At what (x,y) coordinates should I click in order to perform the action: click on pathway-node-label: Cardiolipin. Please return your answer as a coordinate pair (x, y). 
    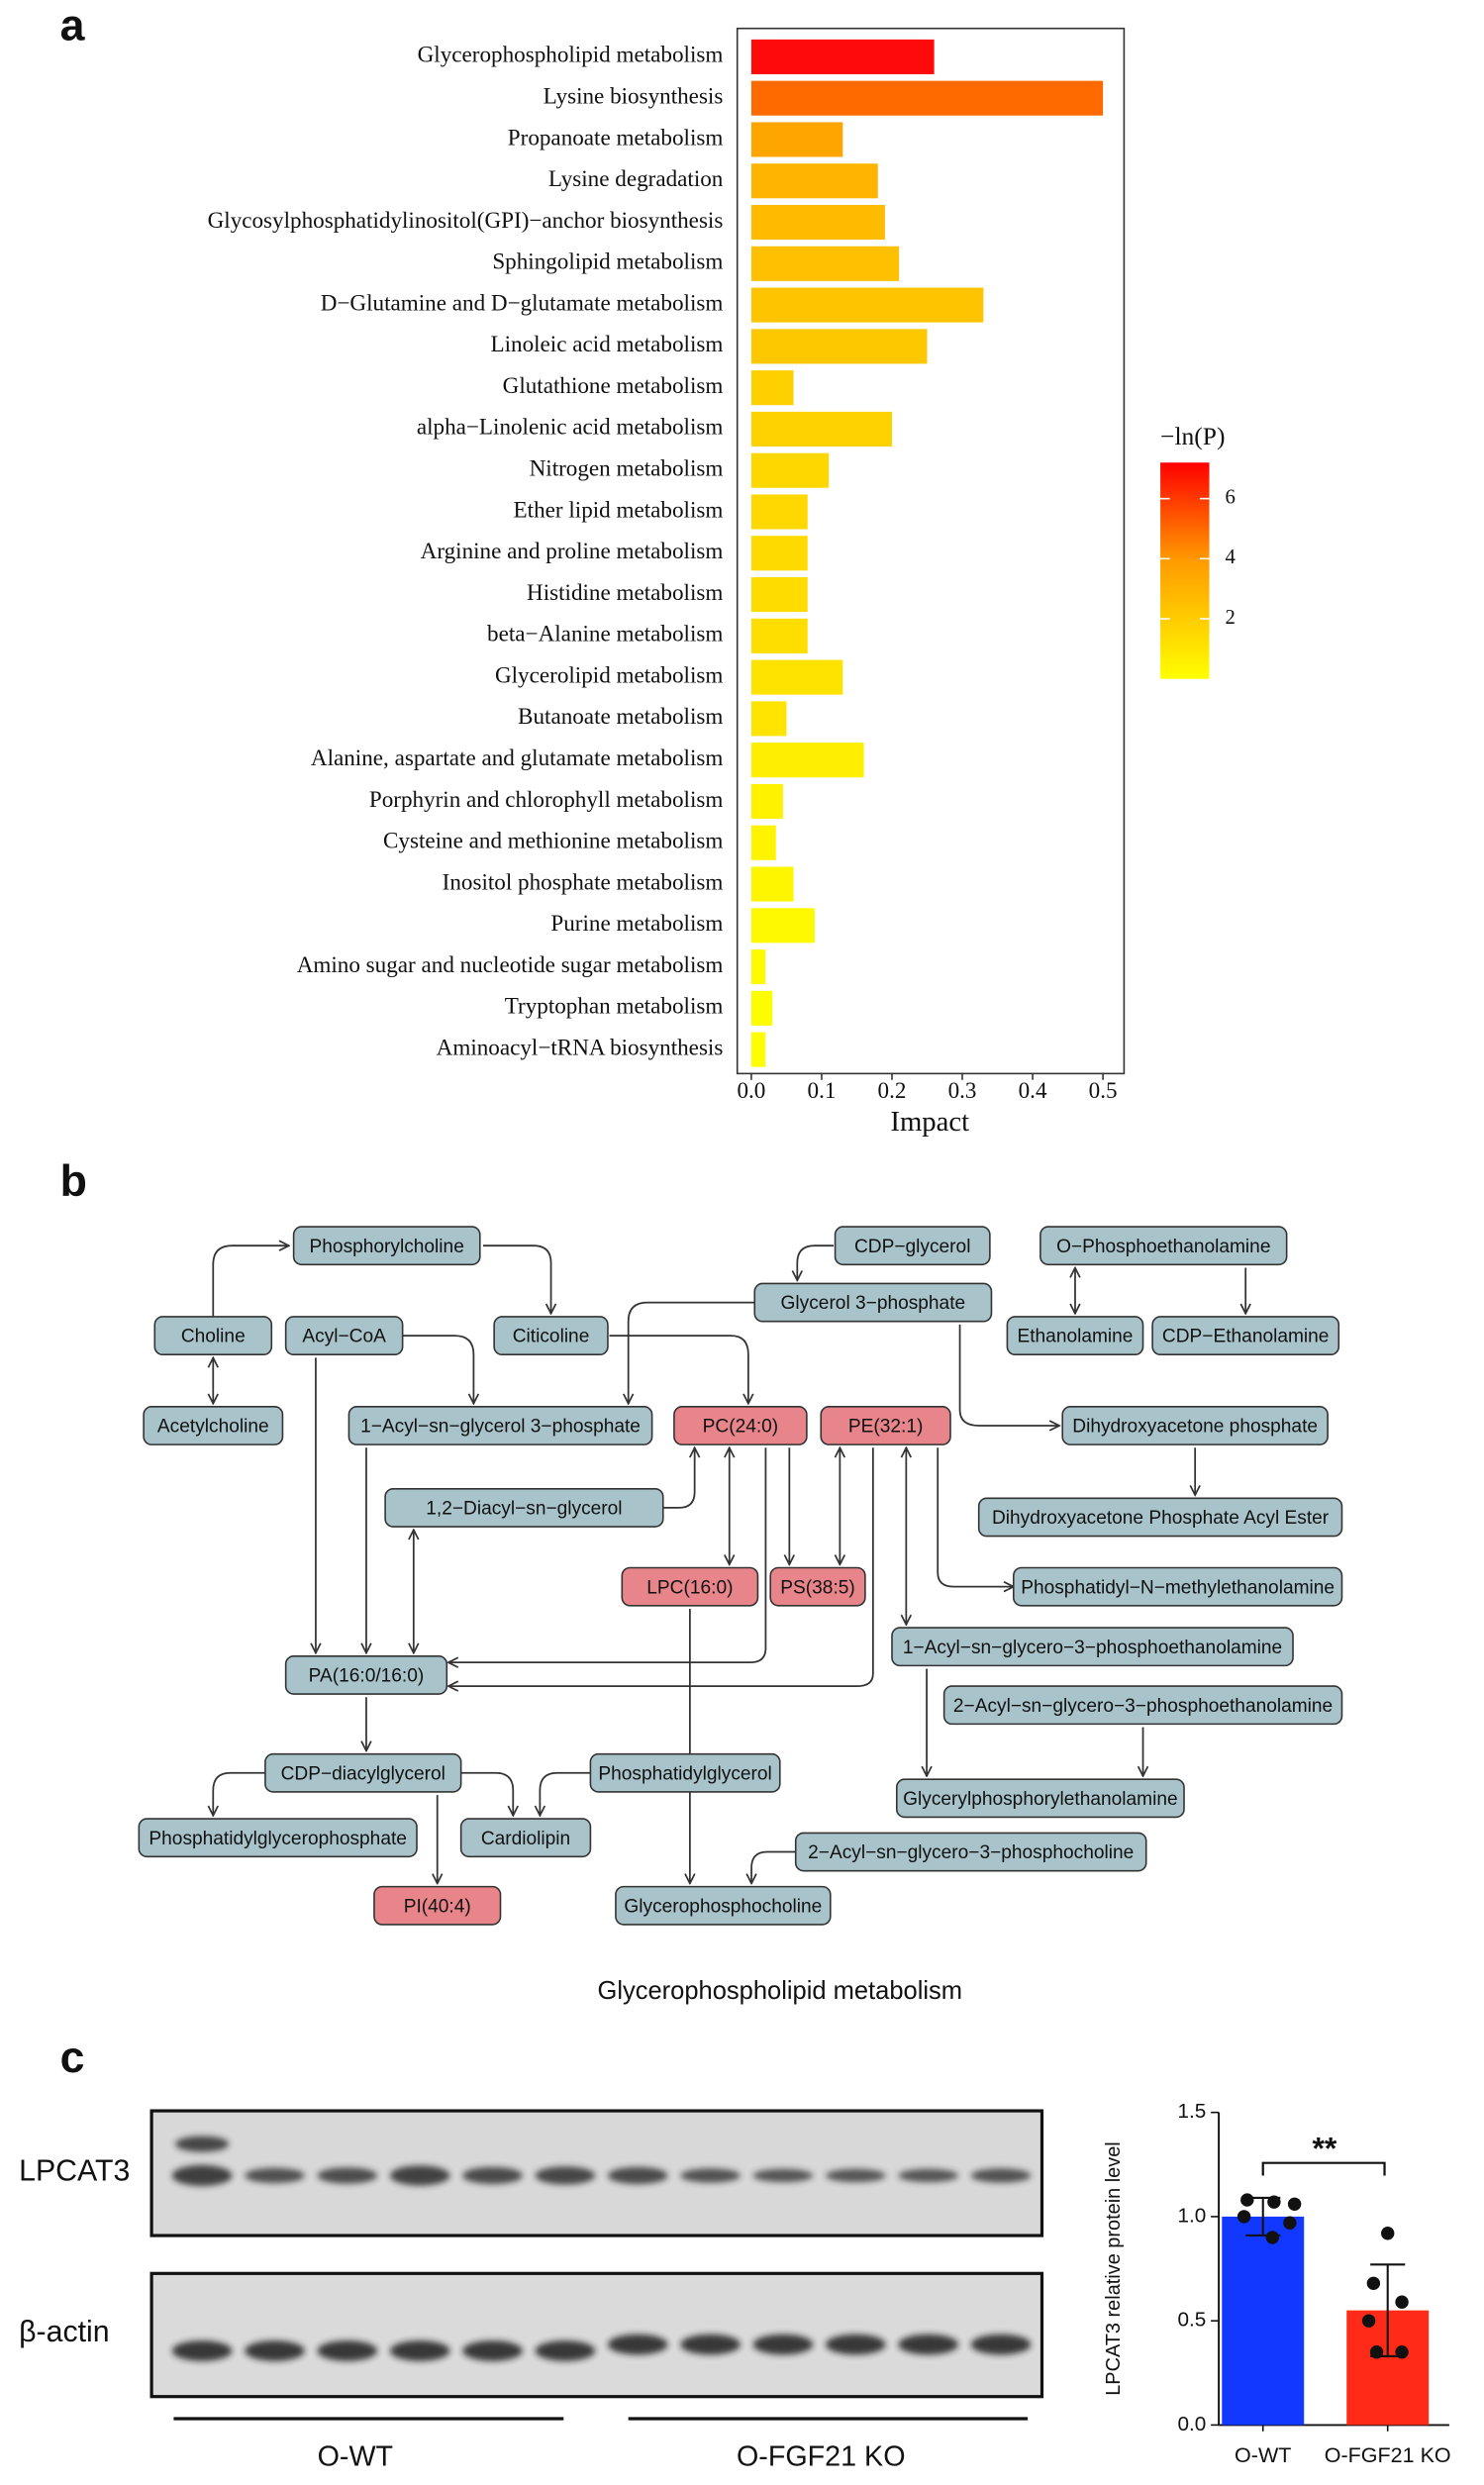
    Looking at the image, I should click on (525, 1839).